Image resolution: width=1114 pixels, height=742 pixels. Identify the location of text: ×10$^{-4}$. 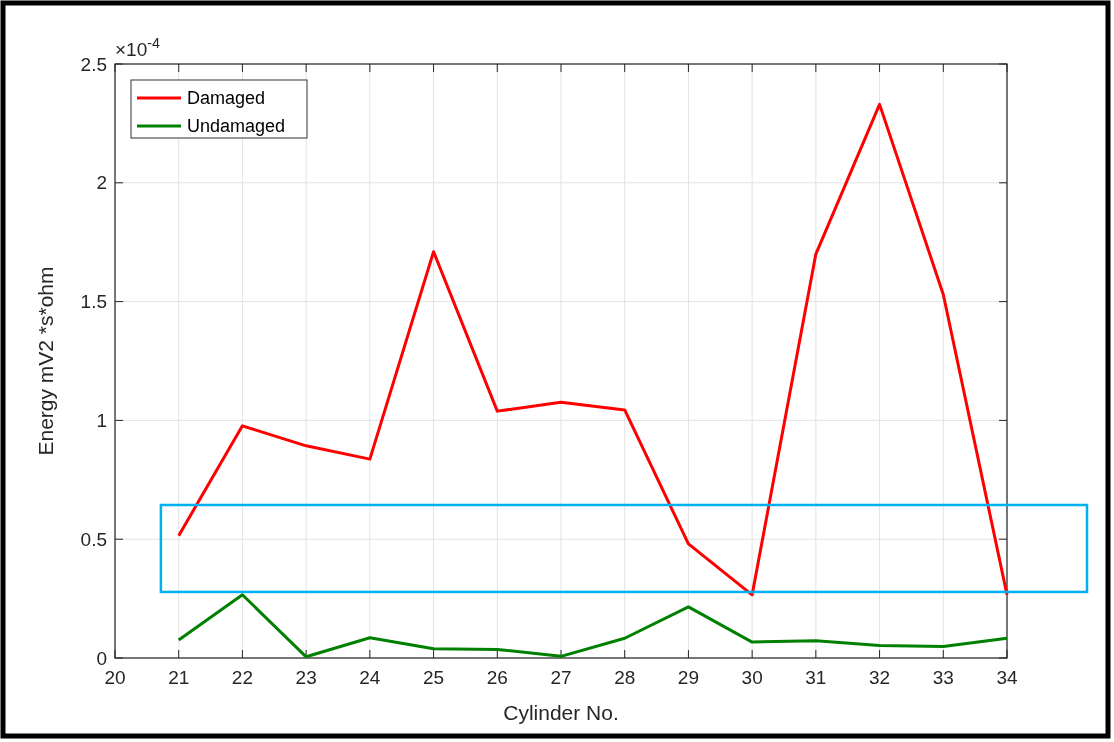
(137, 47).